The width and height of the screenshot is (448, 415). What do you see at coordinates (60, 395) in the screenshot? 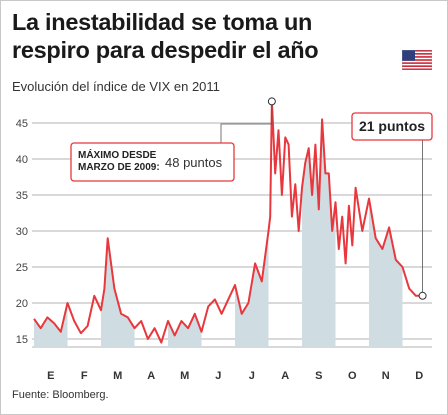
I see `source-note: Fuente: Bloomberg.` at bounding box center [60, 395].